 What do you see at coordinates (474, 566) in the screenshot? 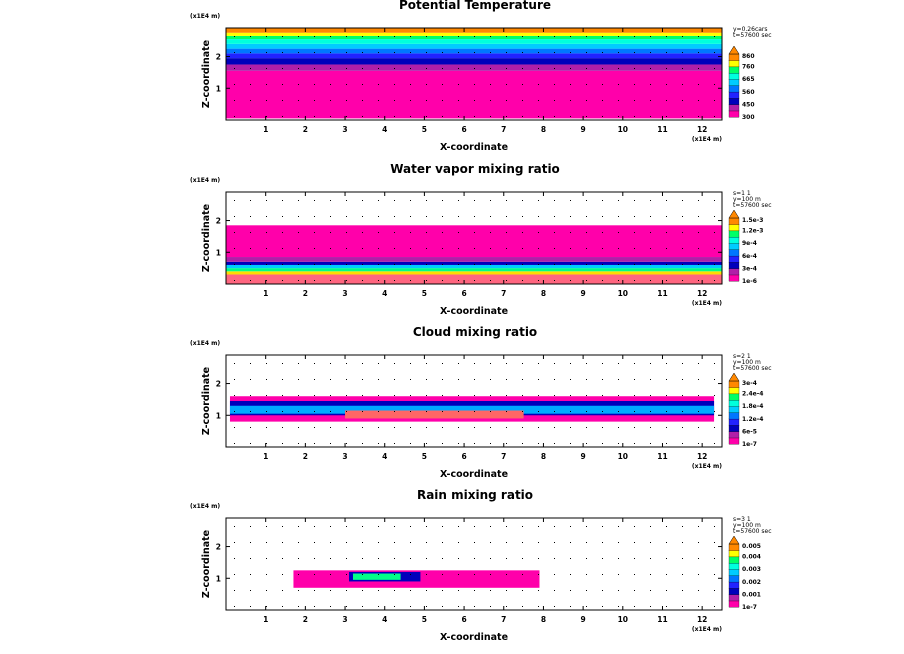
I see `grid-dots` at bounding box center [474, 566].